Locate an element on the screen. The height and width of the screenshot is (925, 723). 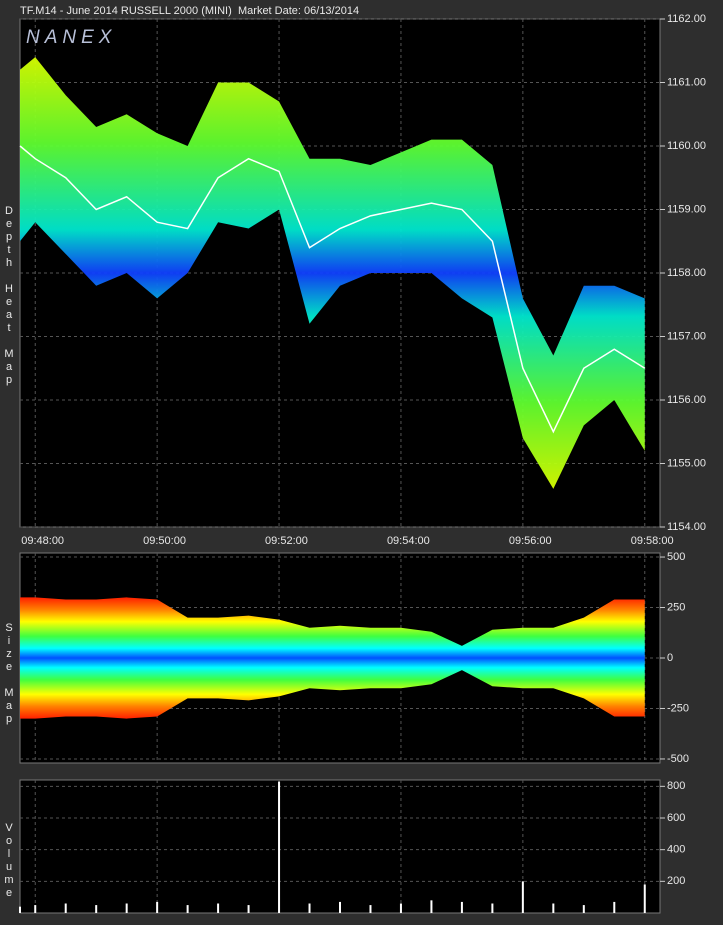
y-tick-label: 500 is located at coordinates (676, 557).